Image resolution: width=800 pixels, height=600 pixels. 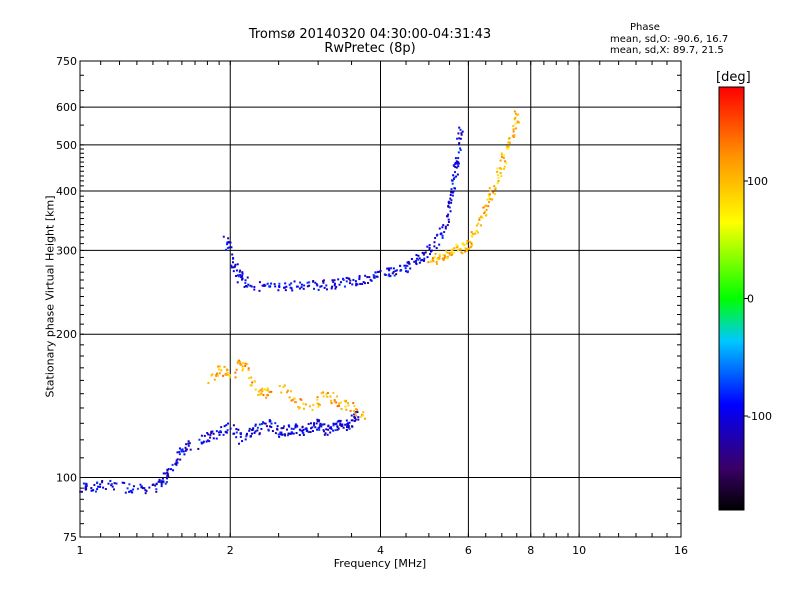 What do you see at coordinates (66, 61) in the screenshot?
I see `y-tick-label: 750` at bounding box center [66, 61].